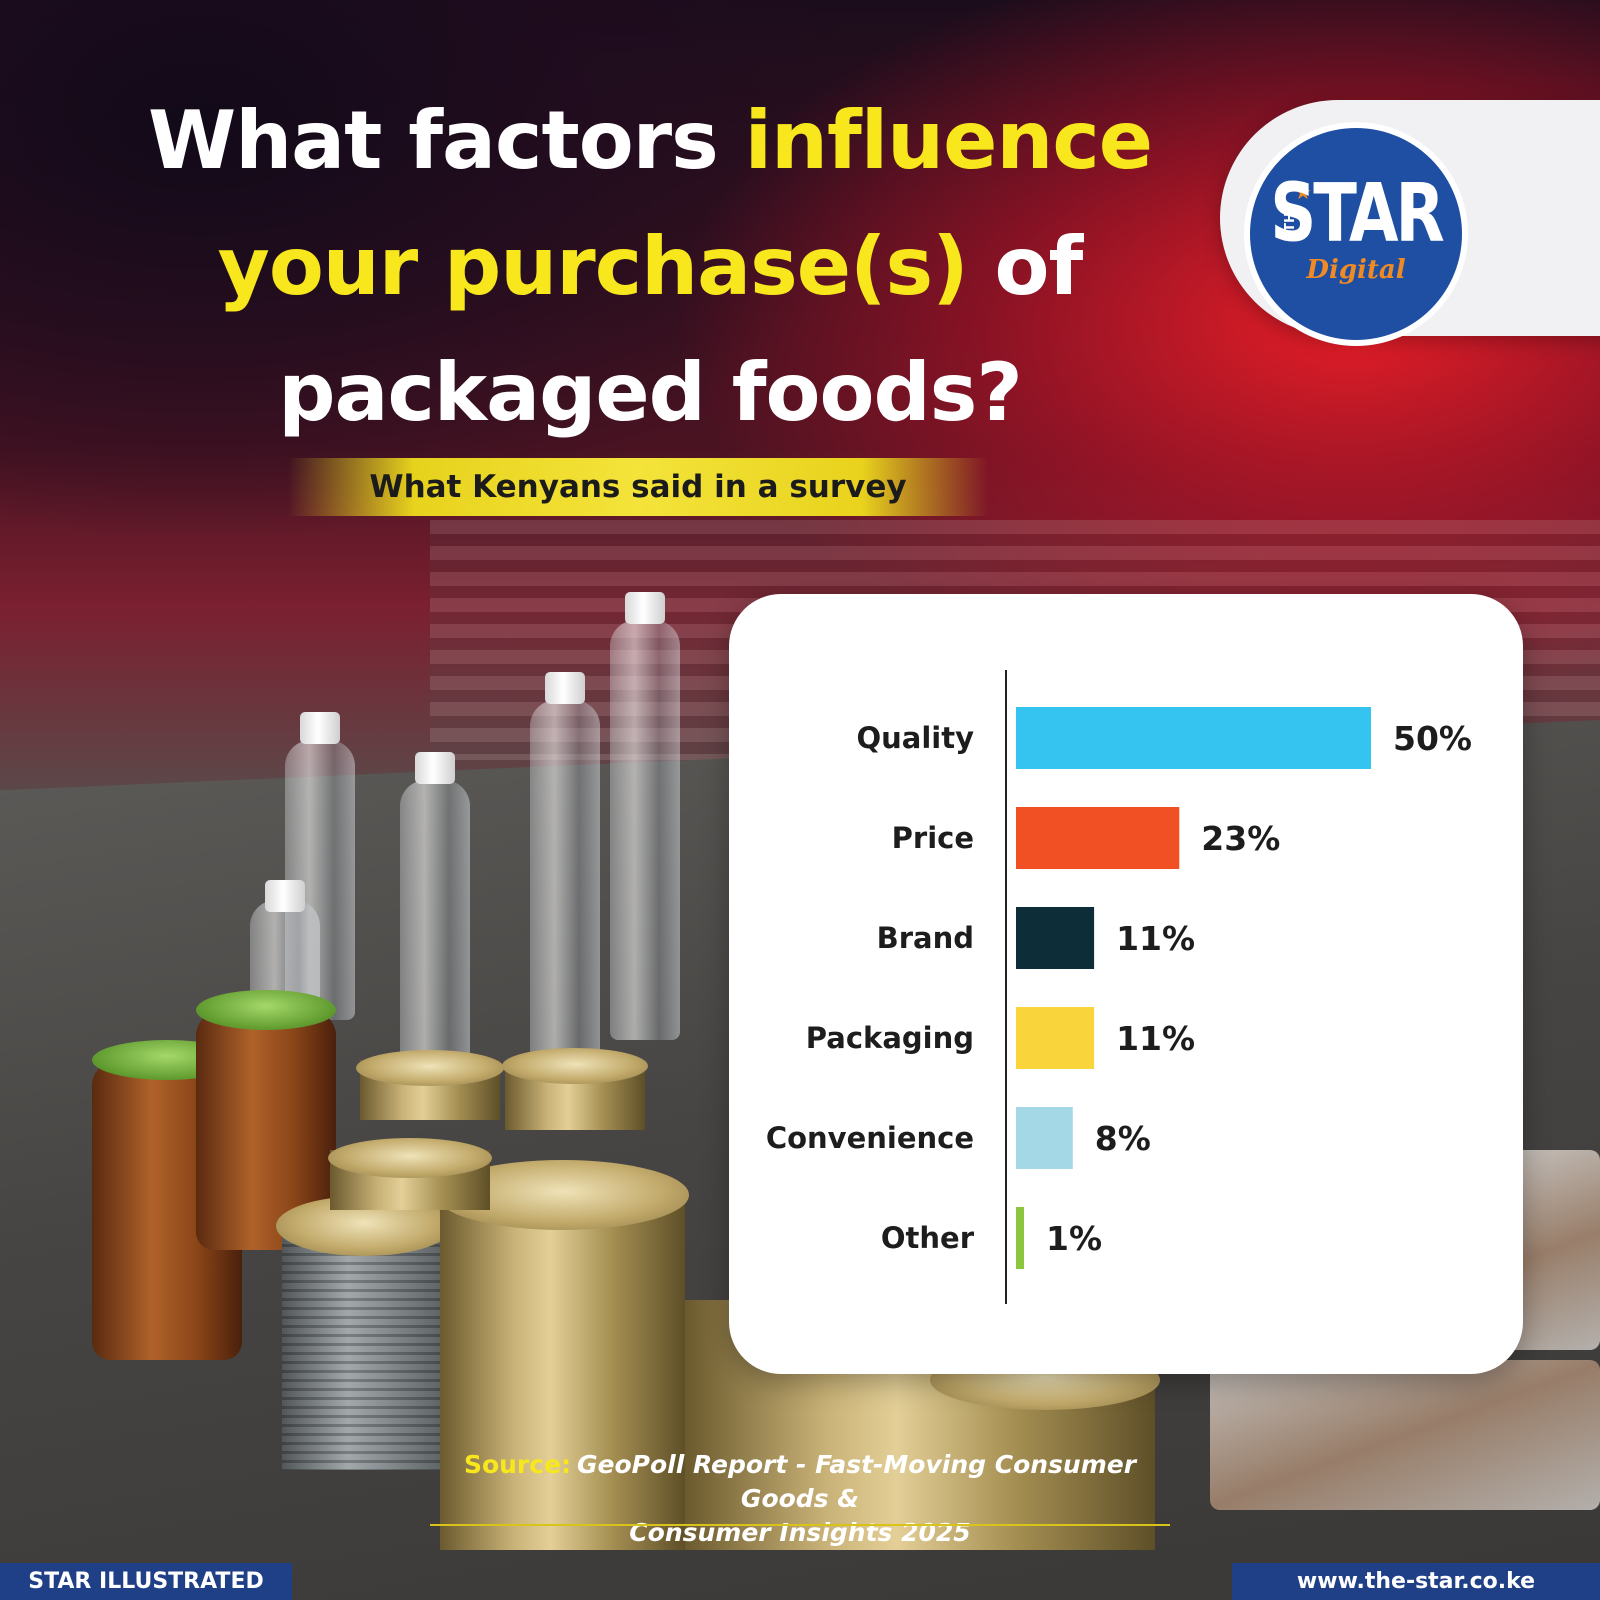 Image resolution: width=1600 pixels, height=1600 pixels. What do you see at coordinates (870, 1138) in the screenshot?
I see `category-label: Convenience` at bounding box center [870, 1138].